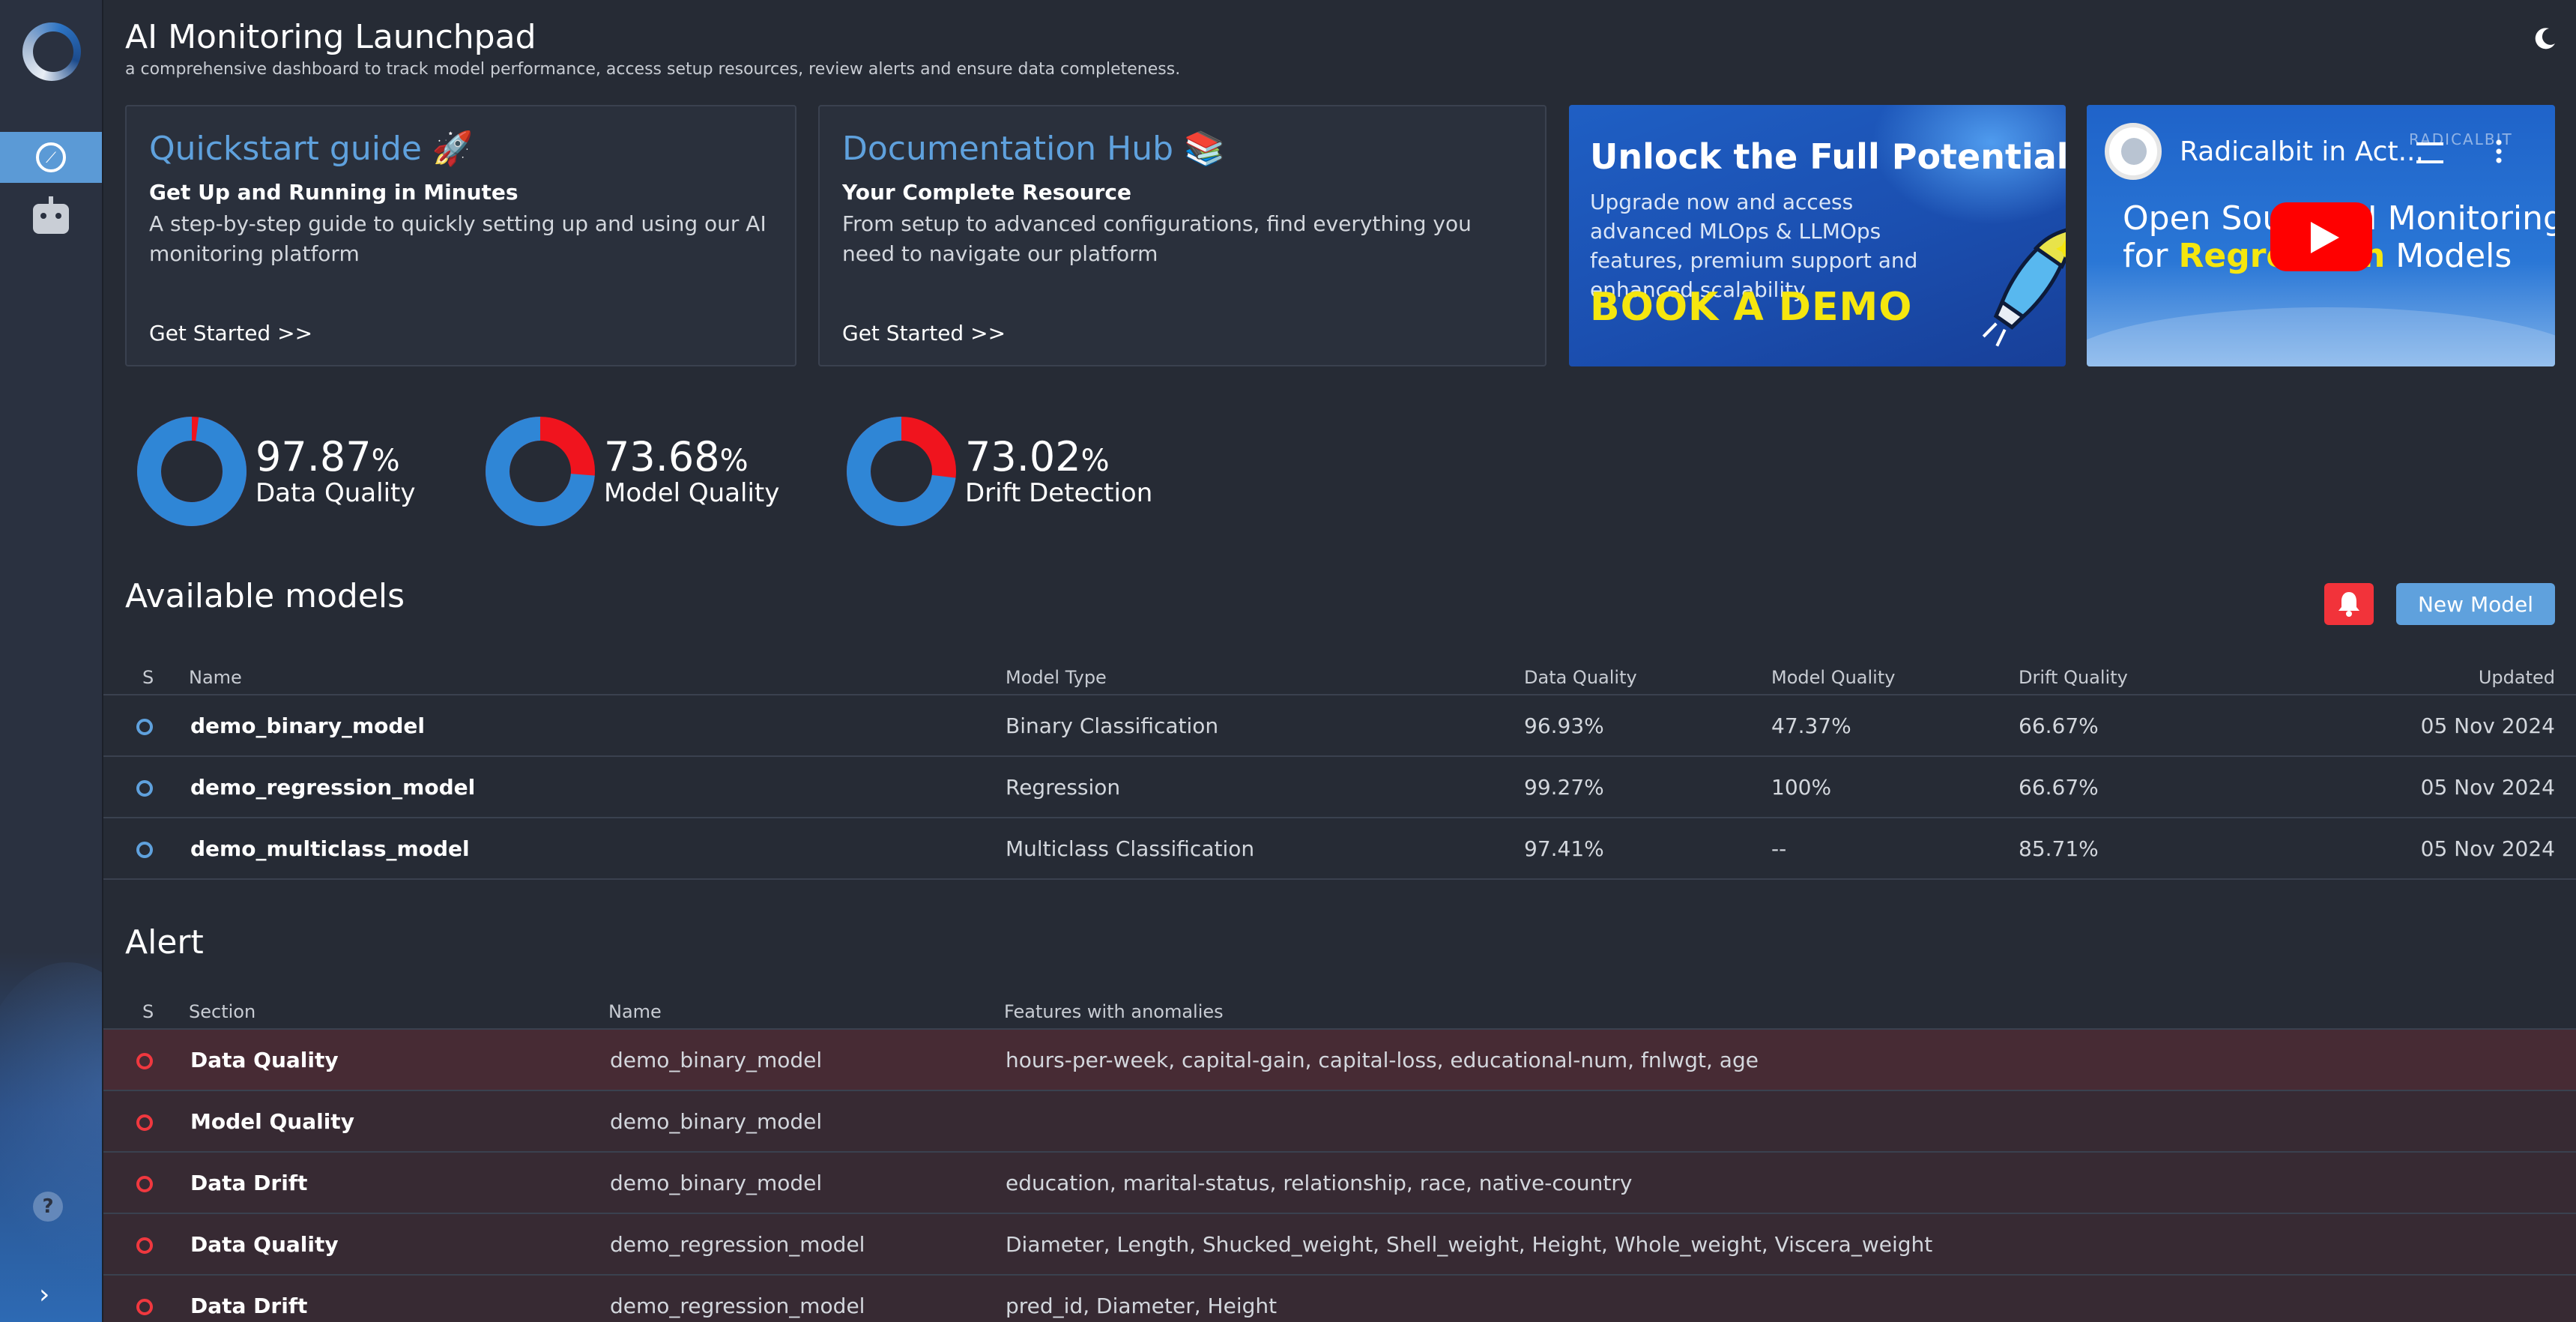  What do you see at coordinates (328, 456) in the screenshot?
I see `stat-value: 97.87%` at bounding box center [328, 456].